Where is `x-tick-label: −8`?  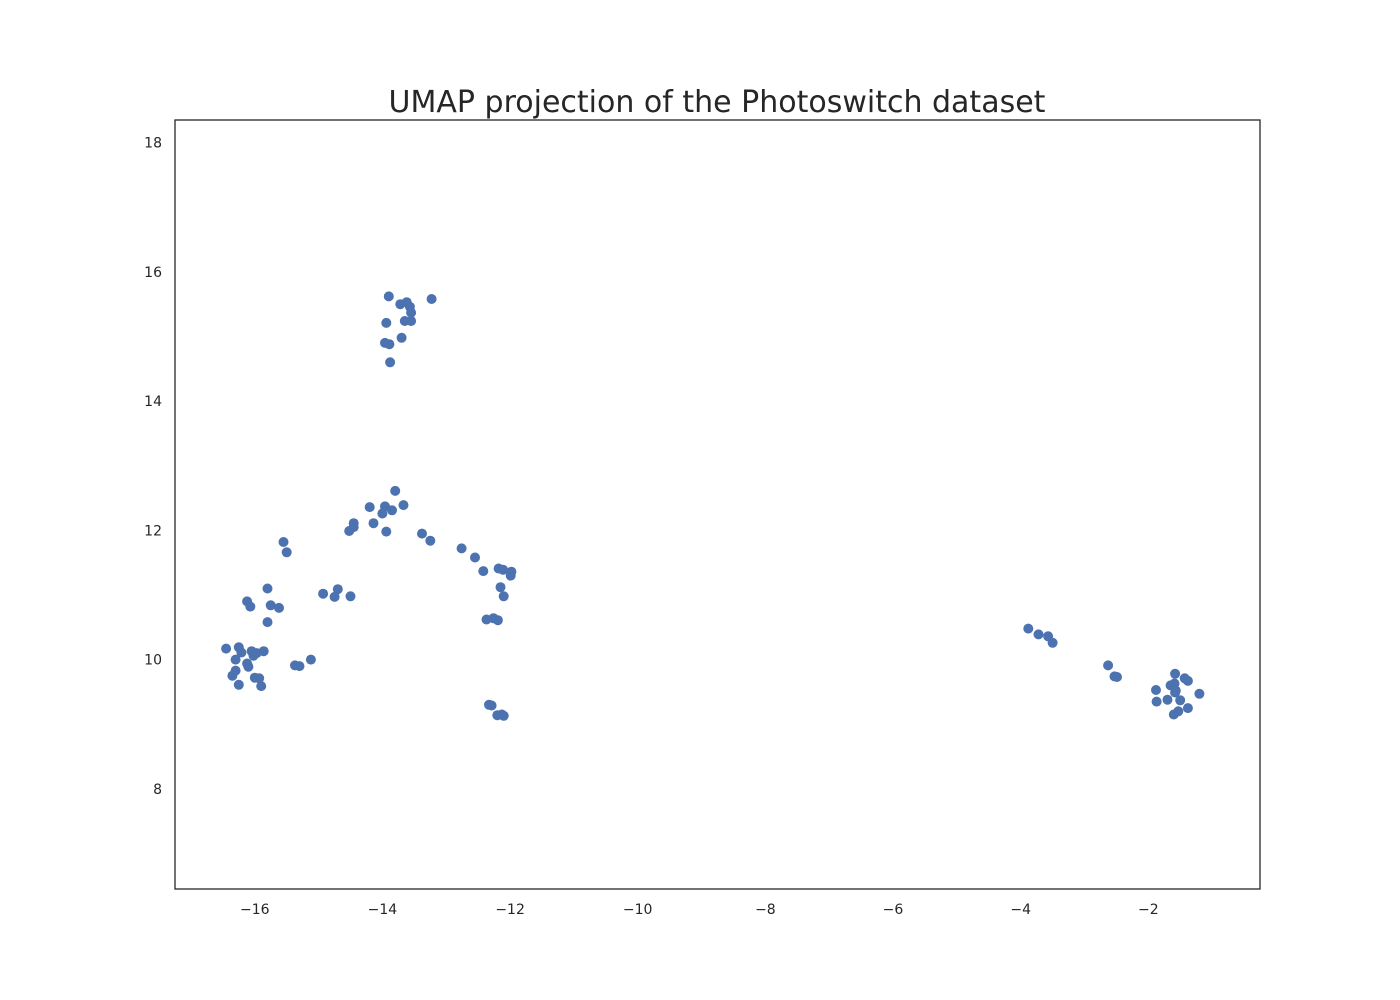 x-tick-label: −8 is located at coordinates (765, 910).